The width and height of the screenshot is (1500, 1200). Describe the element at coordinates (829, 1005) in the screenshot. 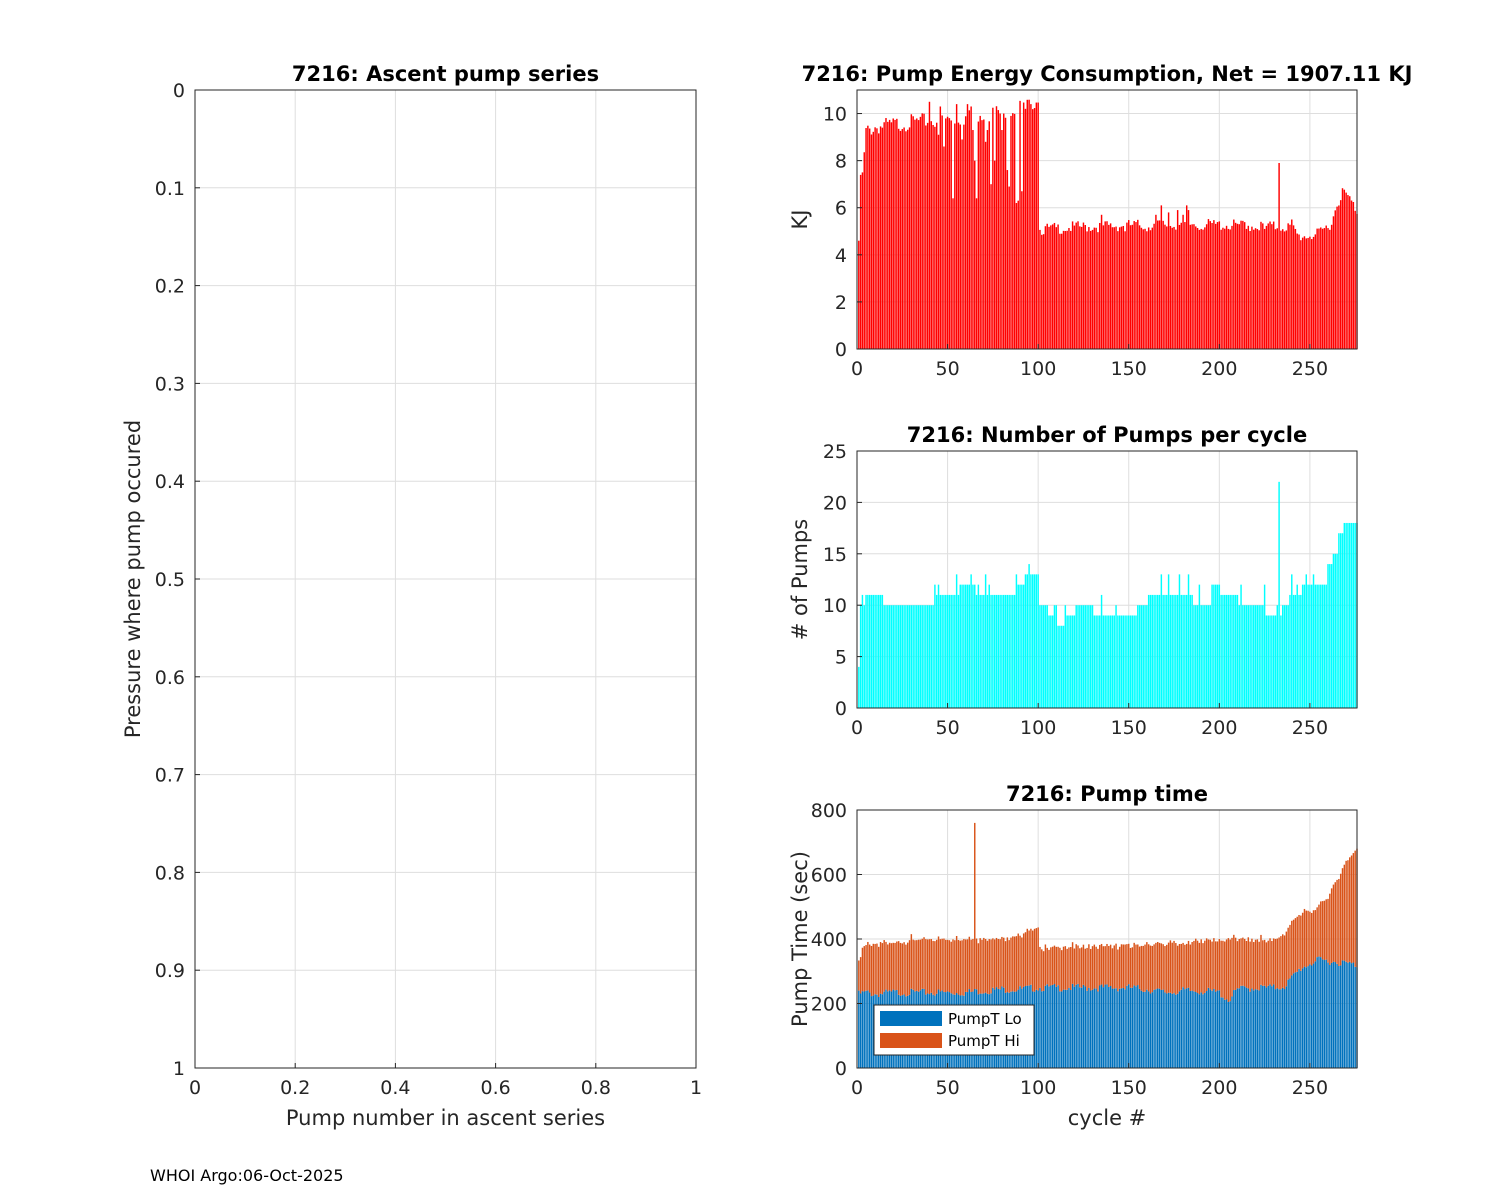

I see `y-tick-label: 200` at that location.